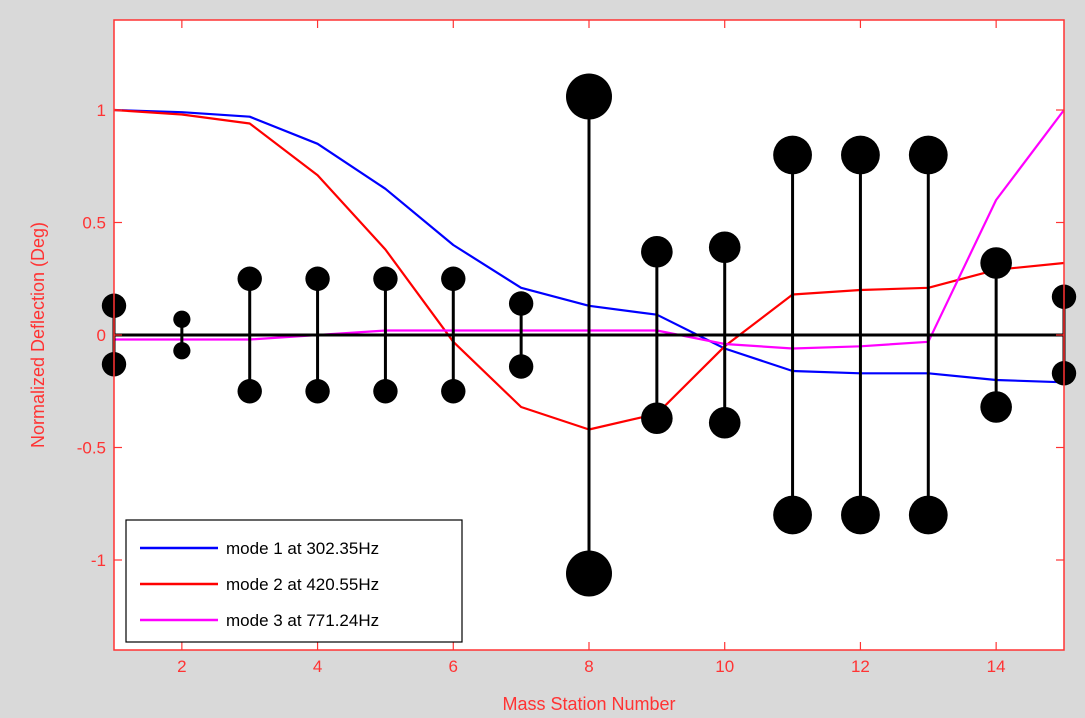 The image size is (1085, 718). Describe the element at coordinates (302, 584) in the screenshot. I see `legend-label: mode 2 at 420.55Hz` at that location.